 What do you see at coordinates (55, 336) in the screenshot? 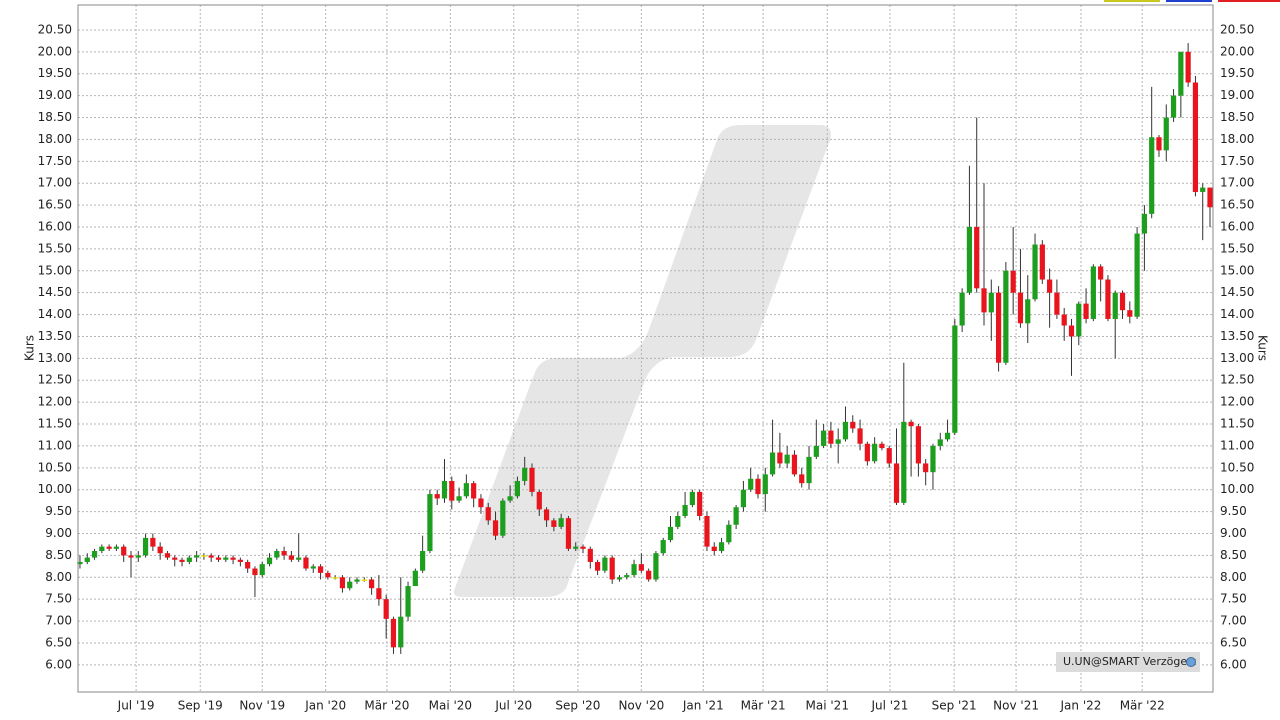
I see `y-tick-label: 13.50` at bounding box center [55, 336].